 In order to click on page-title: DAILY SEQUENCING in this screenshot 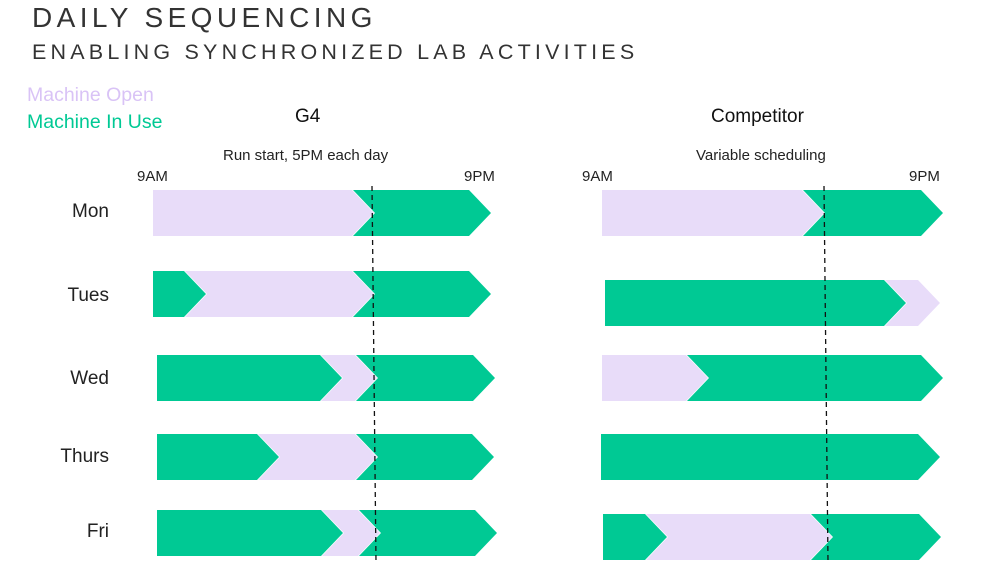, I will do `click(204, 17)`.